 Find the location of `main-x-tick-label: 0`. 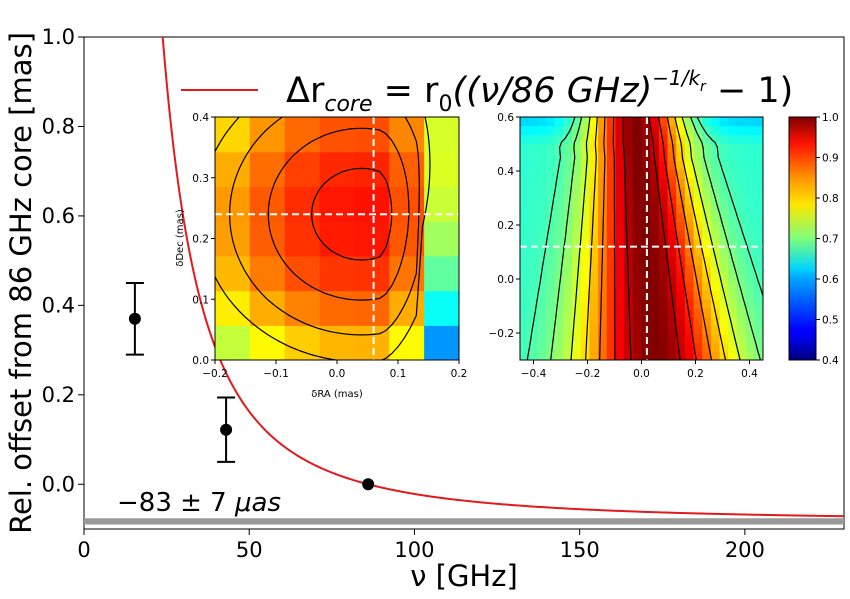

main-x-tick-label: 0 is located at coordinates (83, 550).